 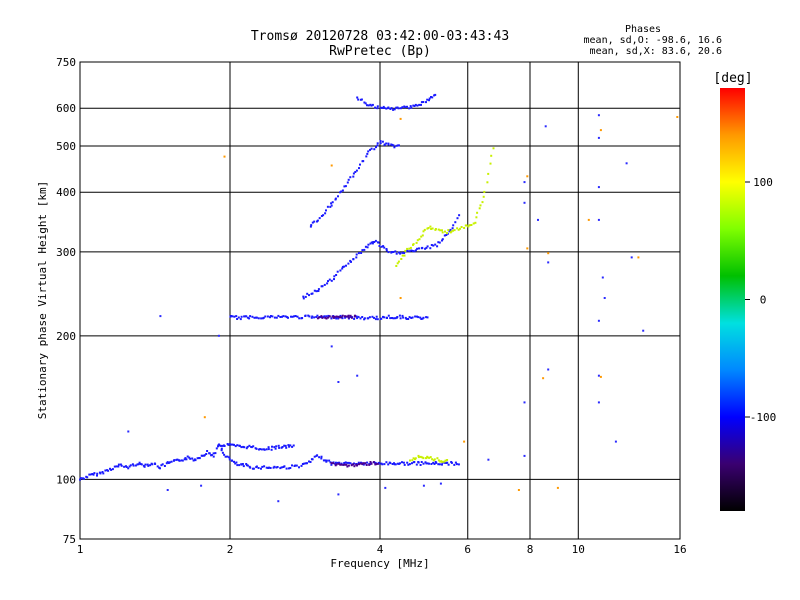 I want to click on chart-title: Tromsø 20120728 03:42:00-03:43:43, so click(x=380, y=36).